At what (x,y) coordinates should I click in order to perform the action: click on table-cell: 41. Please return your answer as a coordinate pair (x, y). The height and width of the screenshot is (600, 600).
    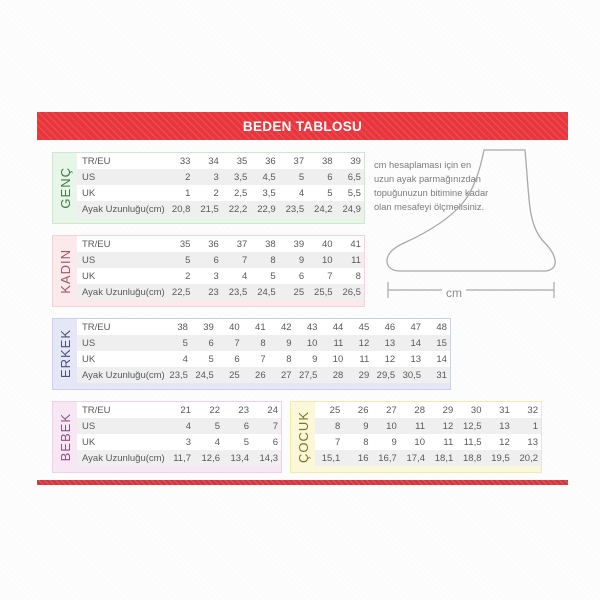
    Looking at the image, I should click on (260, 327).